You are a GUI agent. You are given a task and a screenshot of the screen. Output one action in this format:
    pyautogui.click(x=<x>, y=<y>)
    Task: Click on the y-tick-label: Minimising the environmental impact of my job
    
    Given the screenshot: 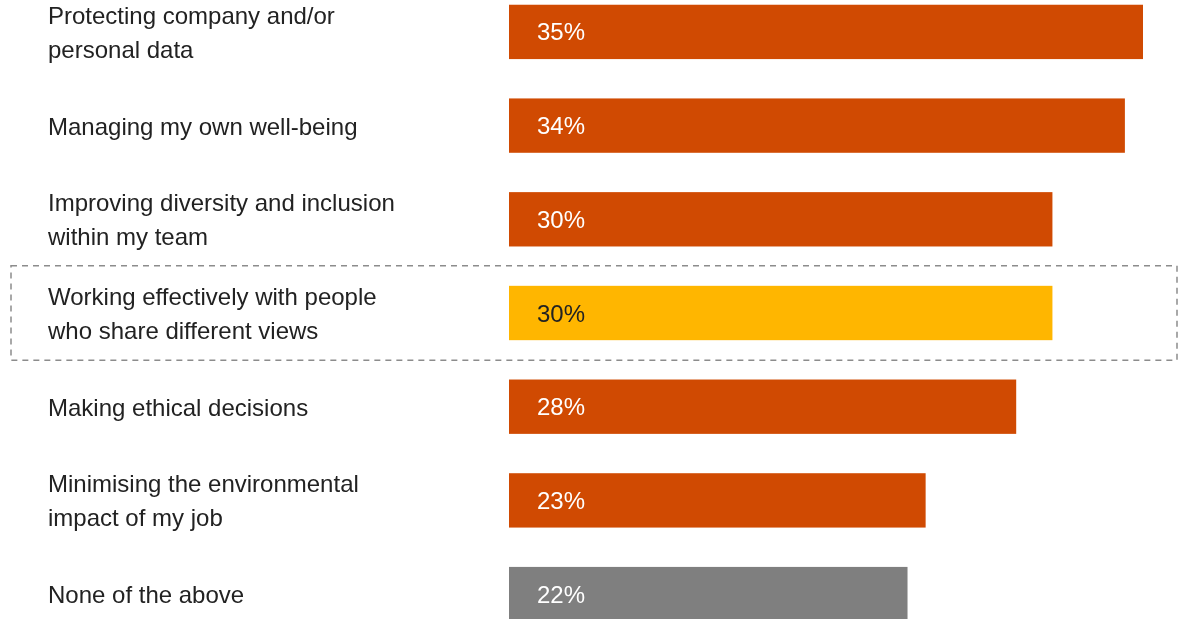 What is the action you would take?
    pyautogui.click(x=203, y=500)
    